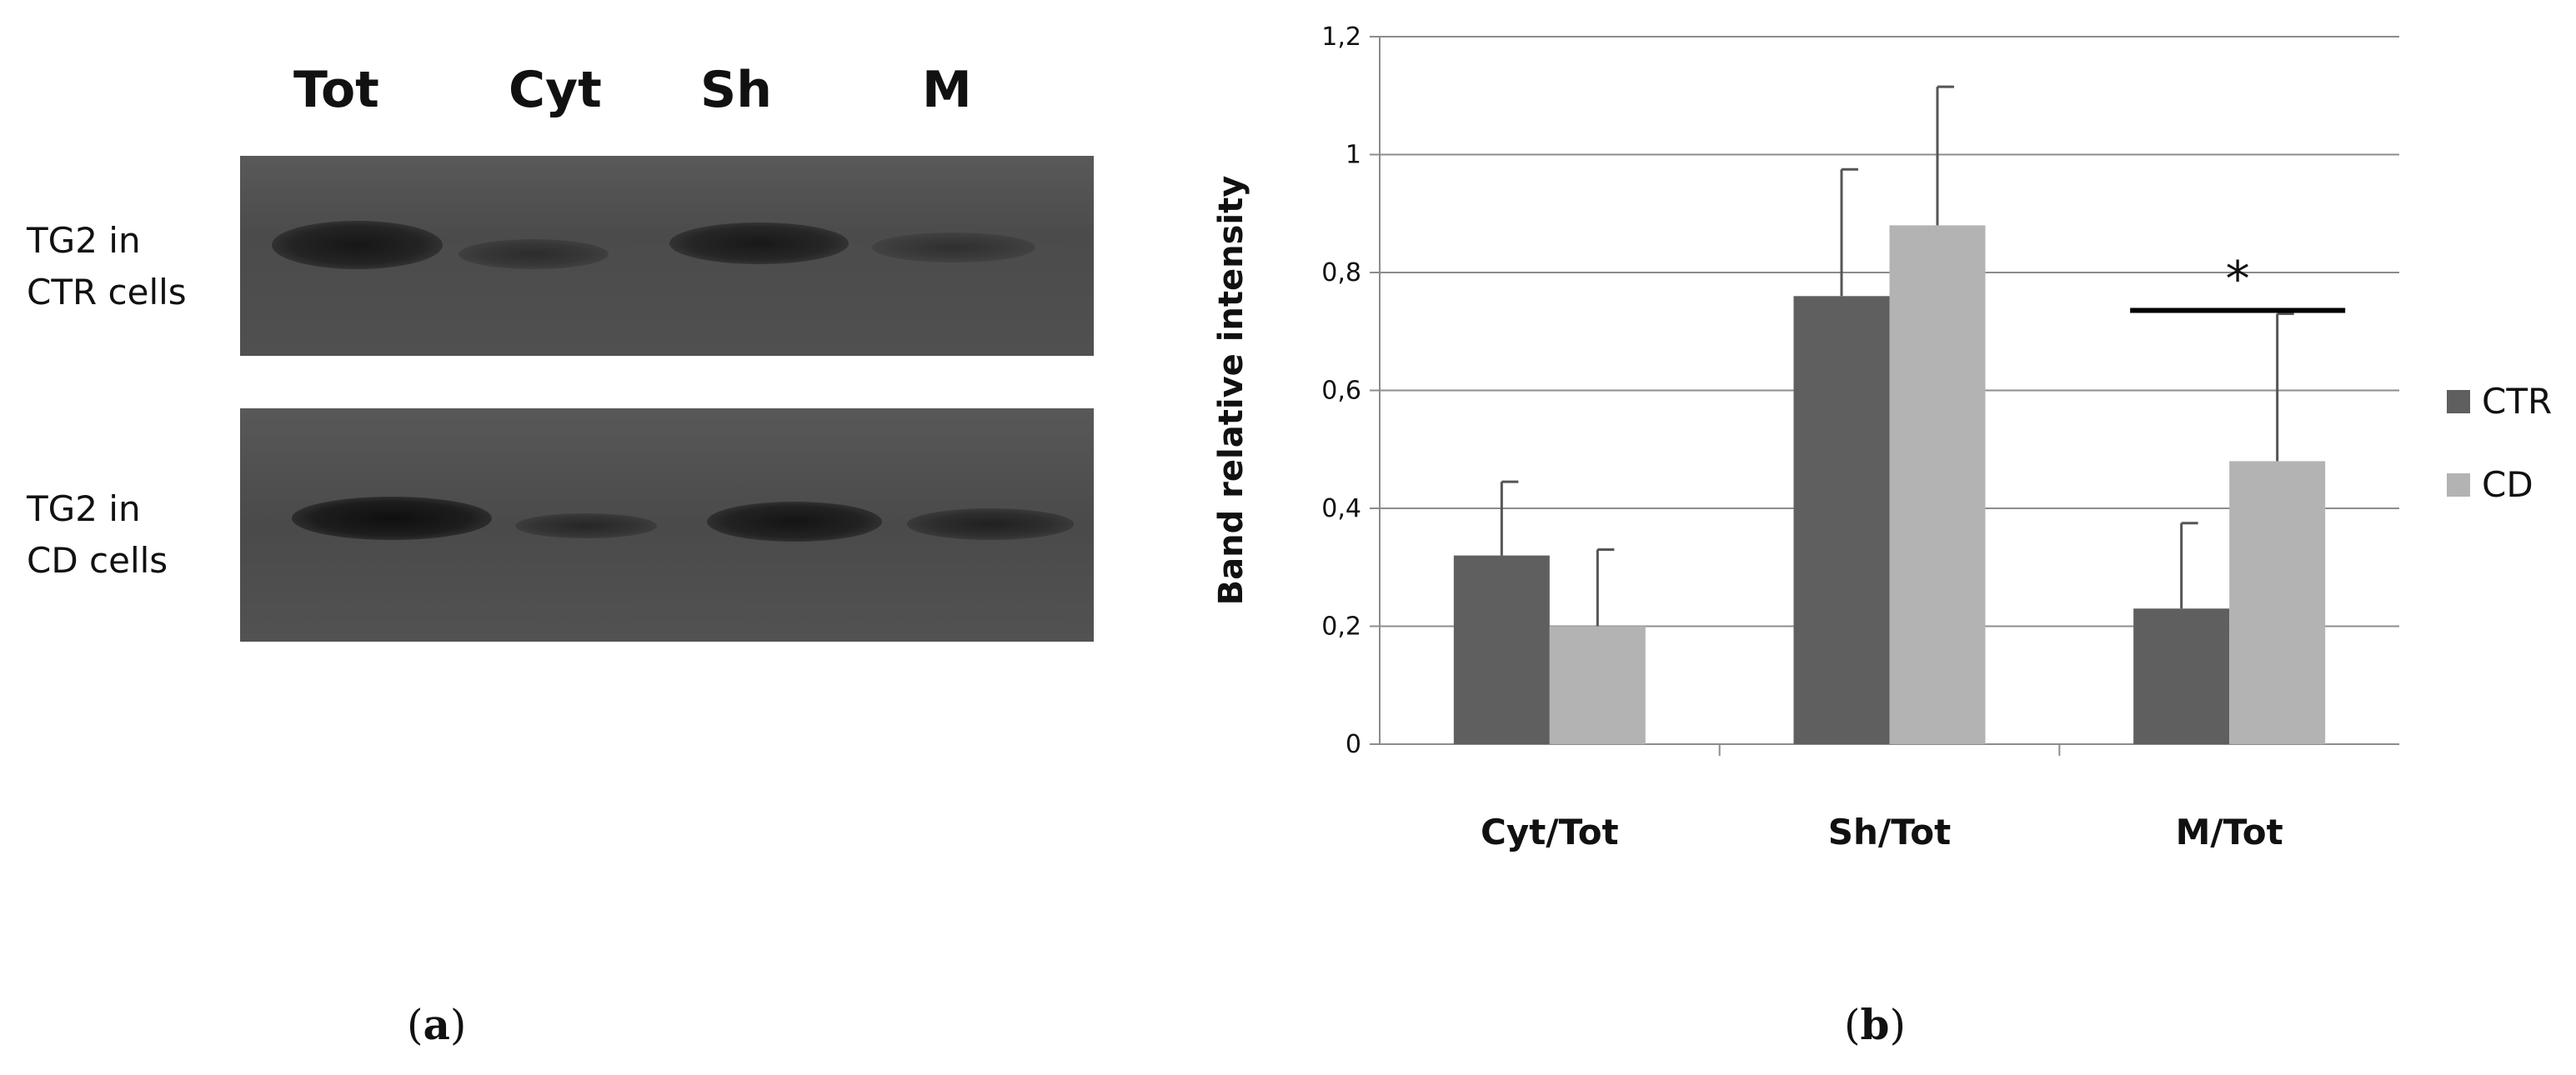  Describe the element at coordinates (990, 524) in the screenshot. I see `band-cd-m` at that location.